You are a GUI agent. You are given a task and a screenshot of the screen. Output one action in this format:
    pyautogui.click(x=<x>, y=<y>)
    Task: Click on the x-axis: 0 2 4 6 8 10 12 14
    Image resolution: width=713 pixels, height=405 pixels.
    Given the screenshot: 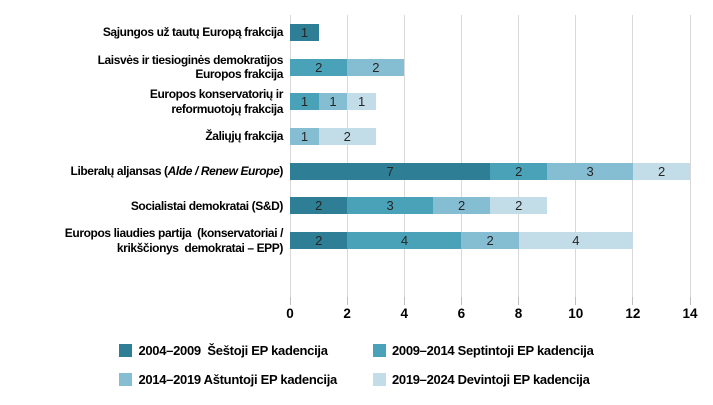 What is the action you would take?
    pyautogui.click(x=491, y=315)
    